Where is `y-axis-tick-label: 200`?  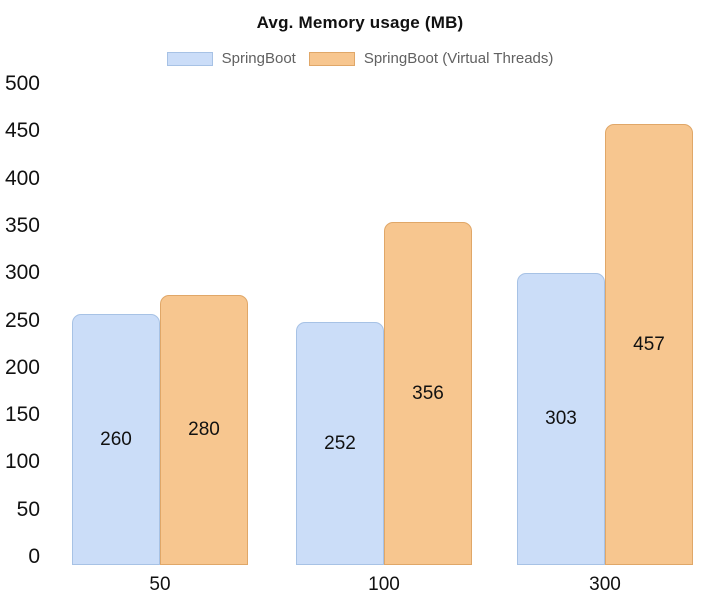 y-axis-tick-label: 200 is located at coordinates (22, 367).